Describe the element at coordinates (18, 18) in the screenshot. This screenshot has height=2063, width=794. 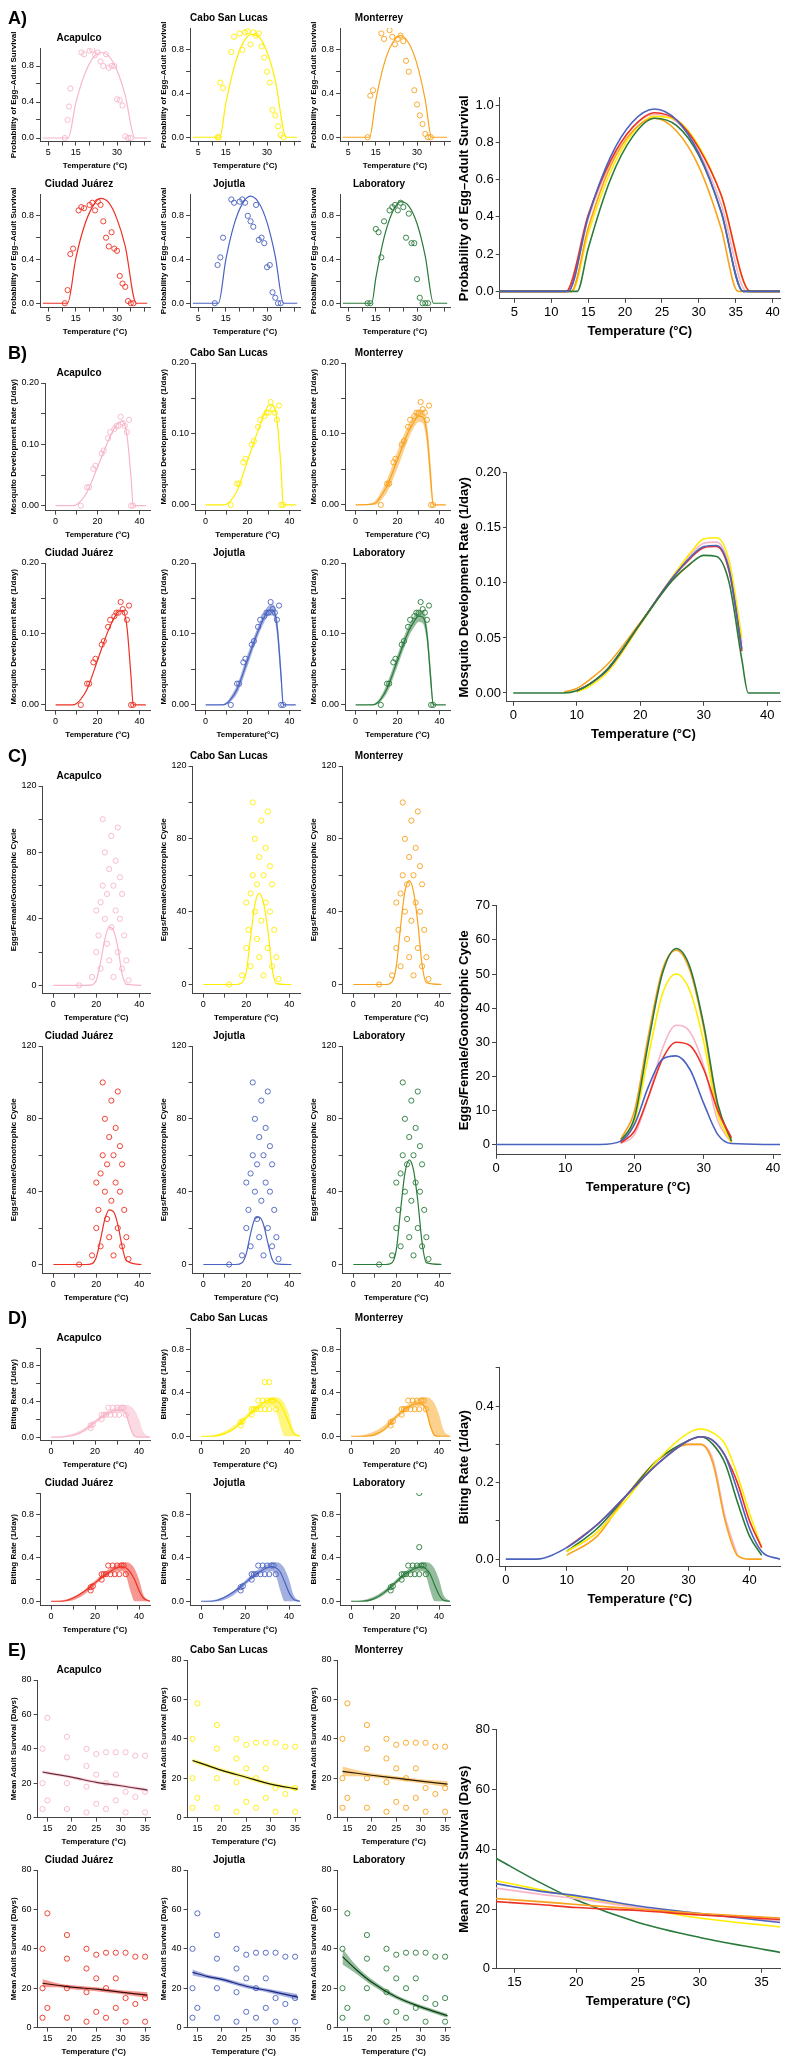
I see `text: A)` at that location.